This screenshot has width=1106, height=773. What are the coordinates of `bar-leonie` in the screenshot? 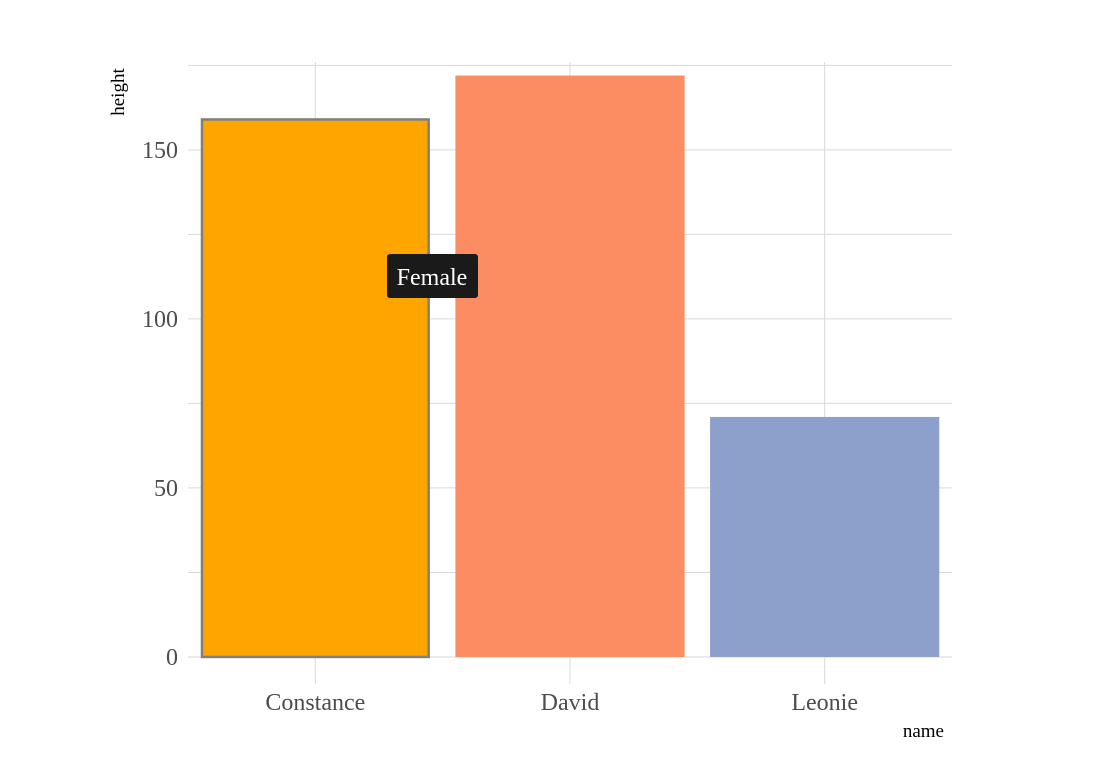 It's located at (825, 536).